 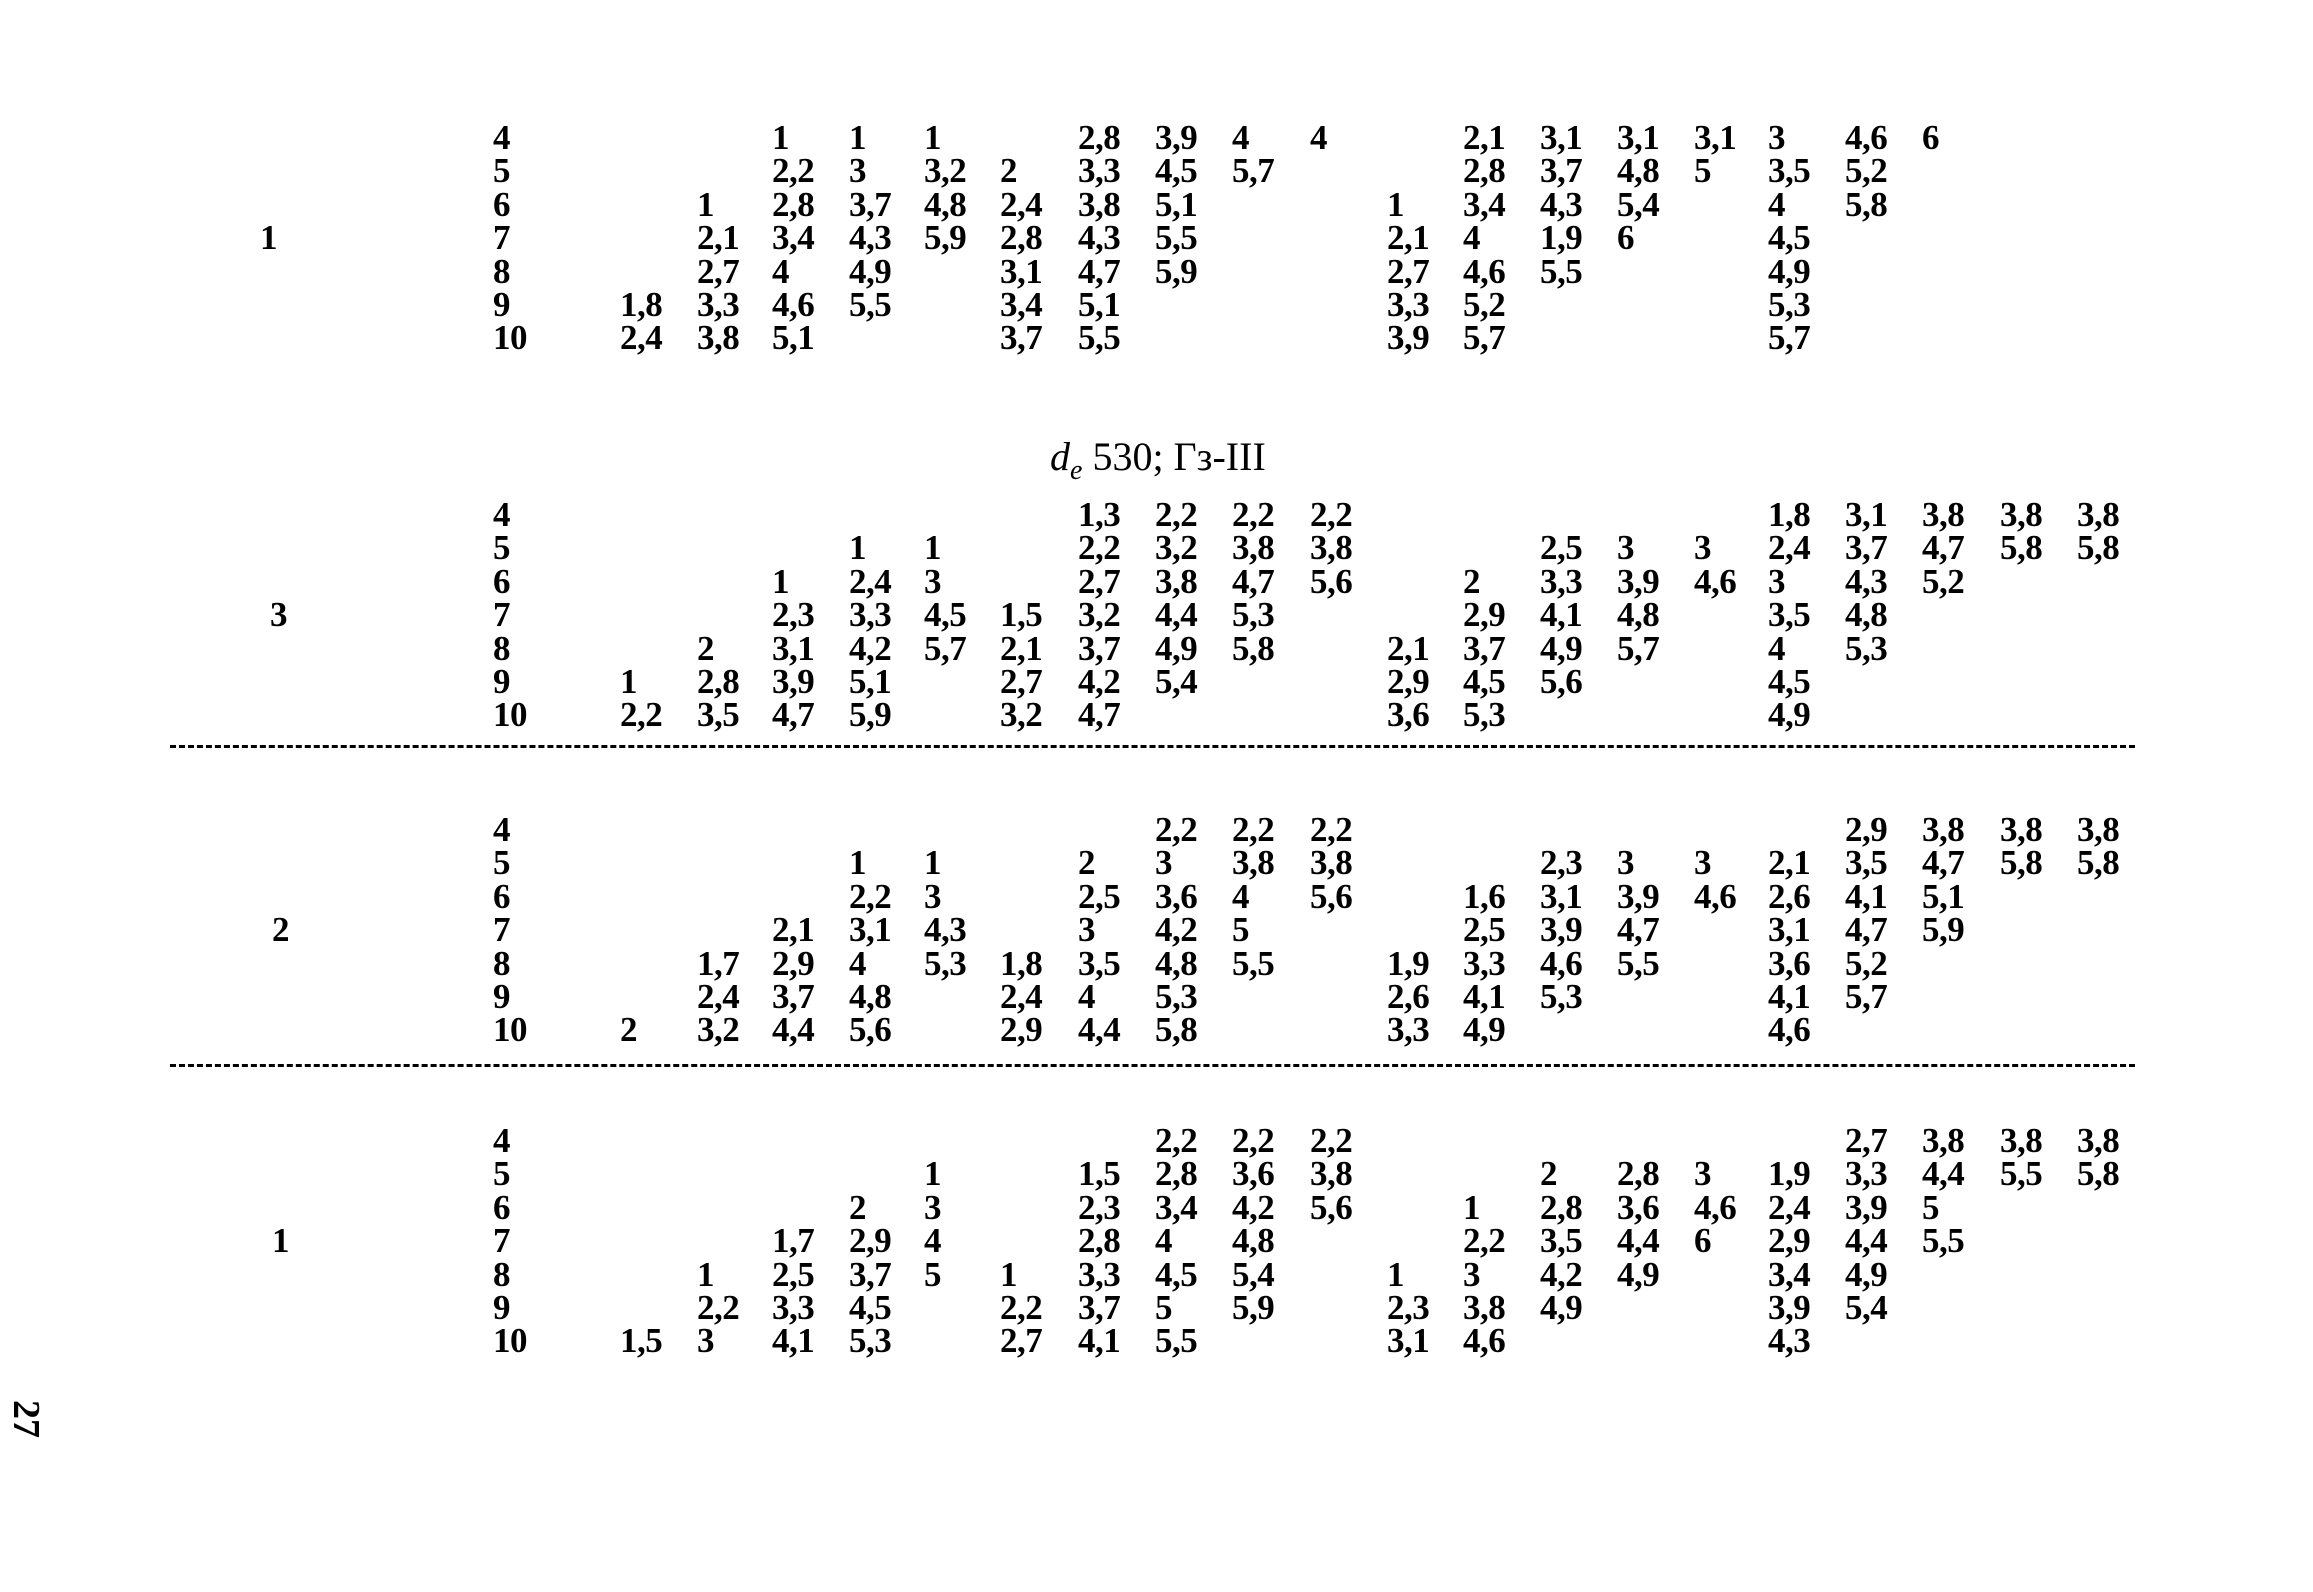 I want to click on table-cell: 3,3, so click(x=1099, y=1274).